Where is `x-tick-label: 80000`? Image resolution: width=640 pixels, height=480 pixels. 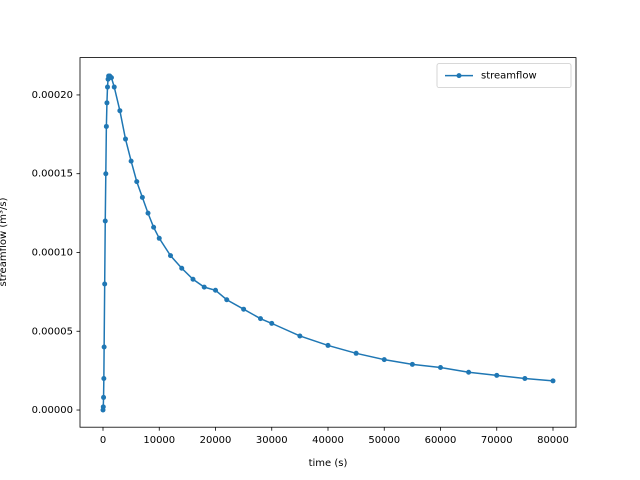
x-tick-label: 80000 is located at coordinates (553, 440).